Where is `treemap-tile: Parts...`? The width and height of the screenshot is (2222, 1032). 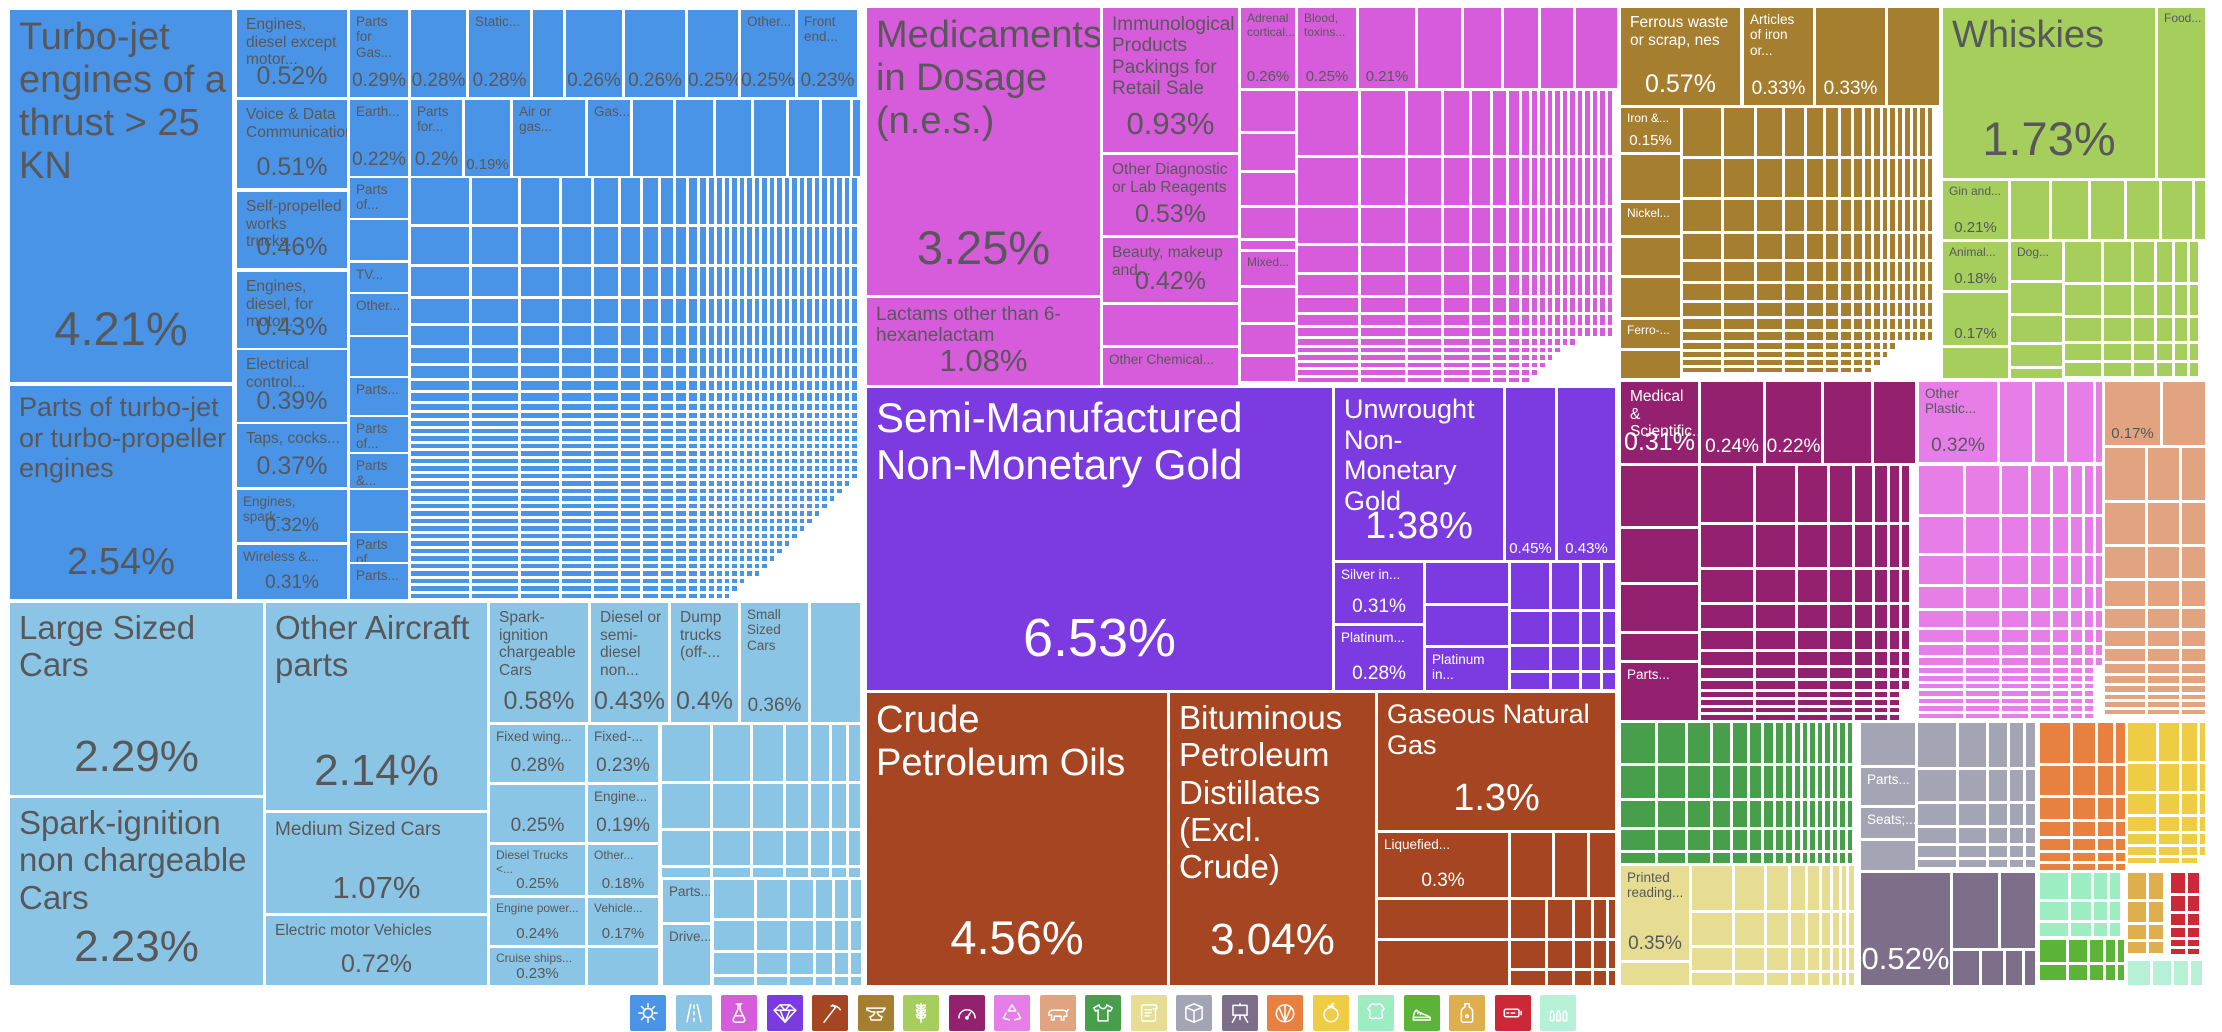 treemap-tile: Parts... is located at coordinates (686, 901).